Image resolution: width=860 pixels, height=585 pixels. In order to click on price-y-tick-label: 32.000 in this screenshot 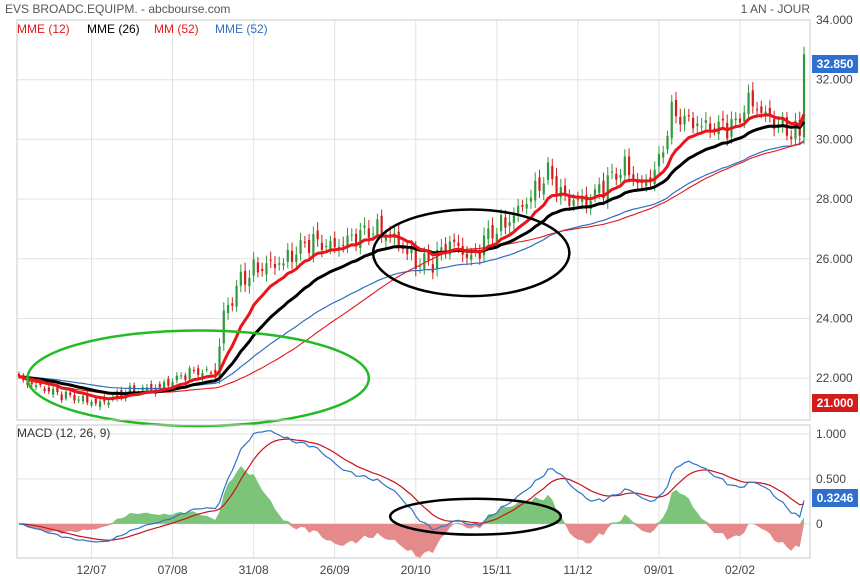, I will do `click(834, 80)`.